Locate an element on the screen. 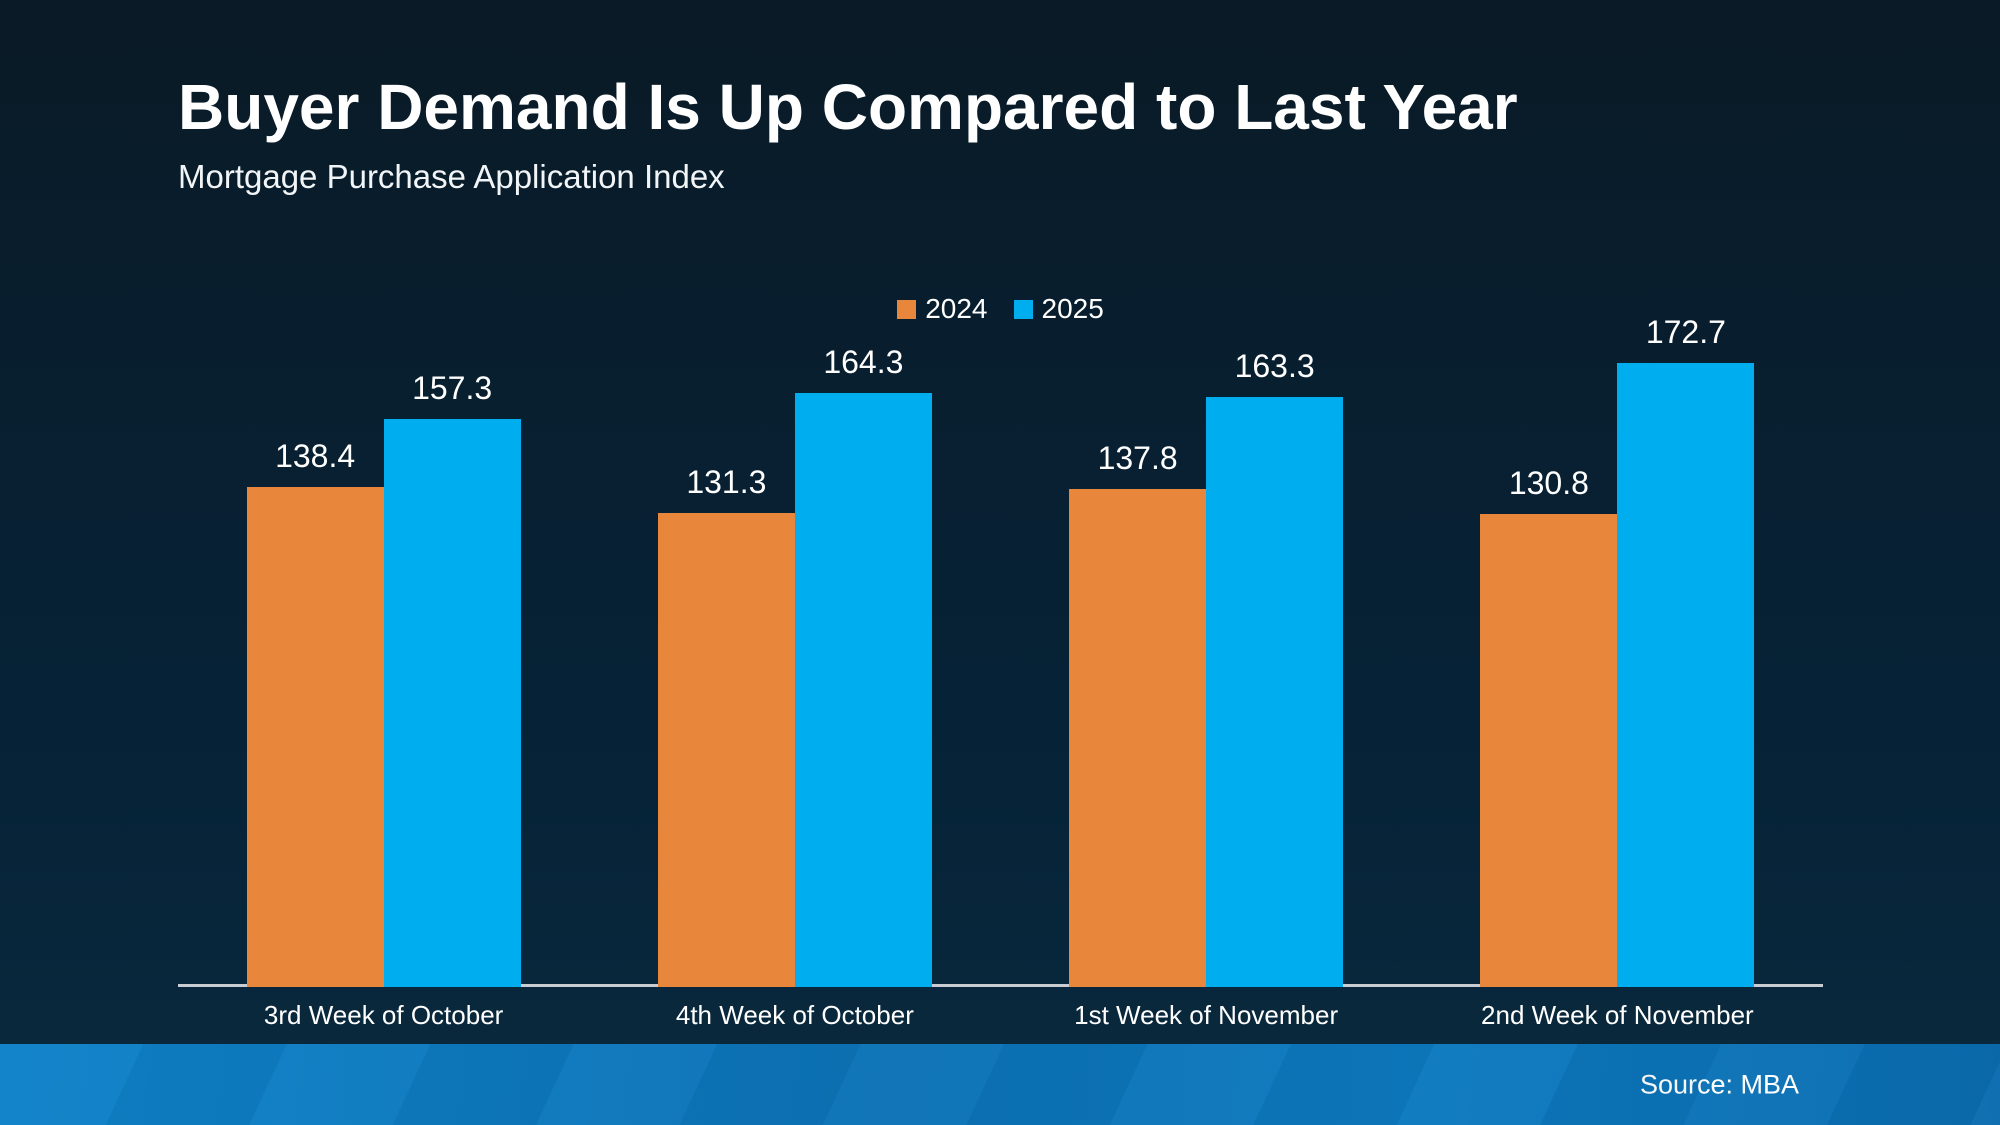  value-label-2025: 163.3 is located at coordinates (1274, 366).